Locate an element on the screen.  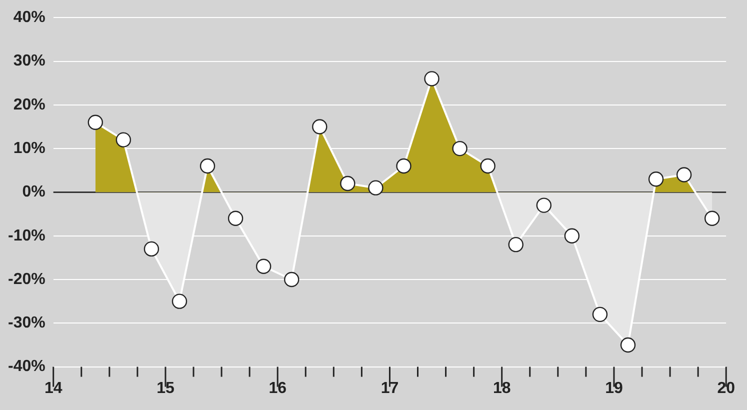
x-tick-label: 15 is located at coordinates (165, 388).